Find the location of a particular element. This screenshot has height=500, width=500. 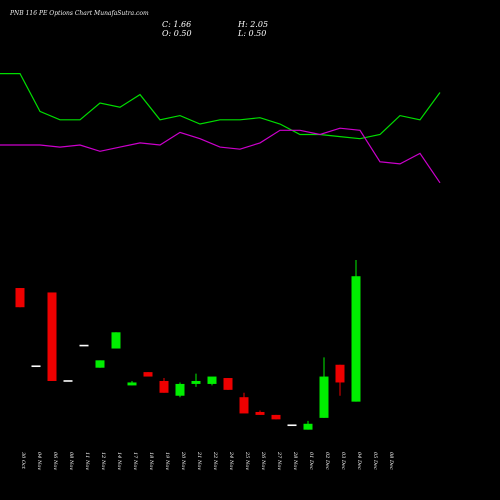

x-tick-label: 20 Nov is located at coordinates (183, 460).